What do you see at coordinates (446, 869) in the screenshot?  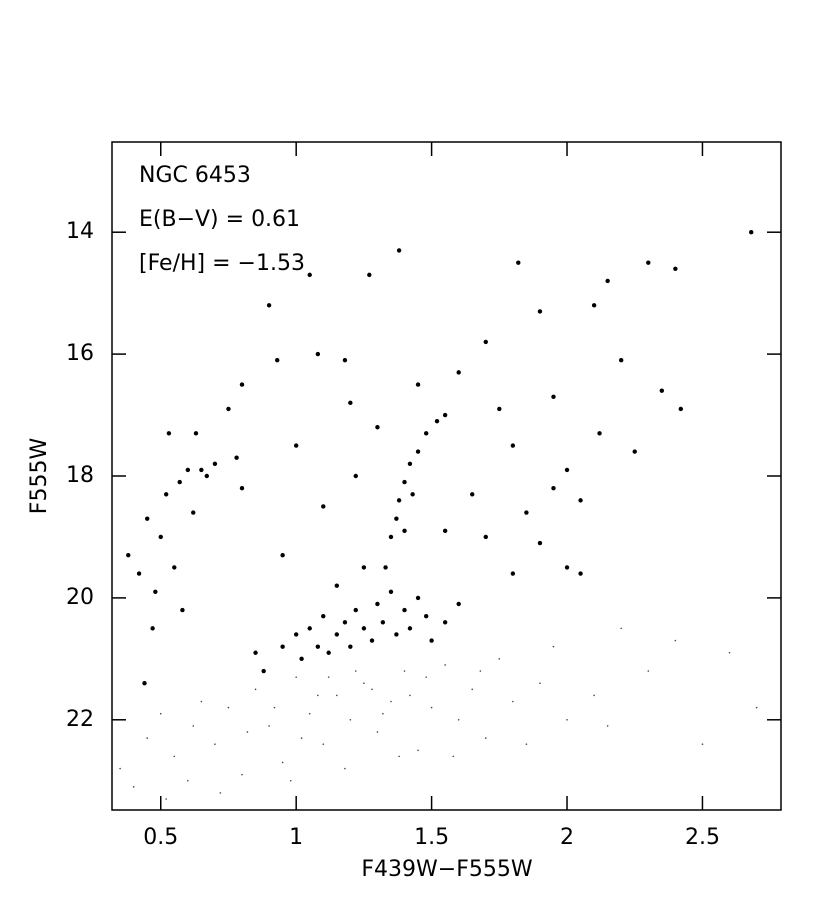 I see `x-axis-label: F439W−F555W` at bounding box center [446, 869].